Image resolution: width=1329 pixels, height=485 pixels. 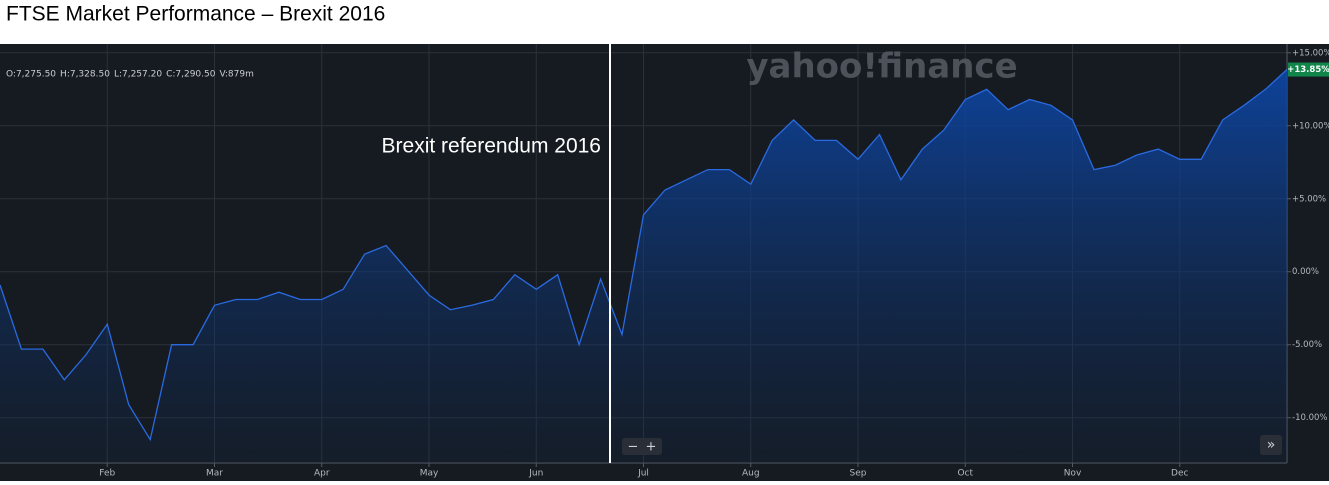 What do you see at coordinates (214, 474) in the screenshot?
I see `x-tick-label: Mar` at bounding box center [214, 474].